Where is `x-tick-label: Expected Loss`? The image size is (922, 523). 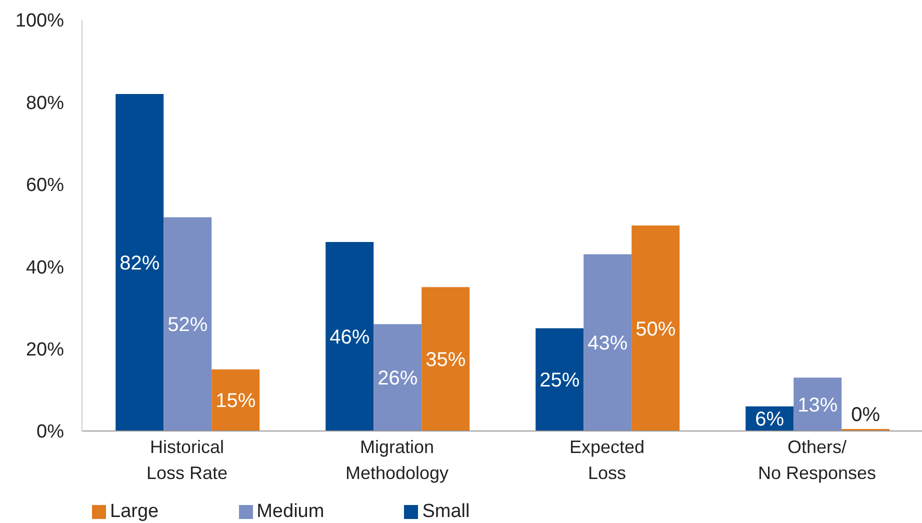
x-tick-label: Expected Loss is located at coordinates (607, 460).